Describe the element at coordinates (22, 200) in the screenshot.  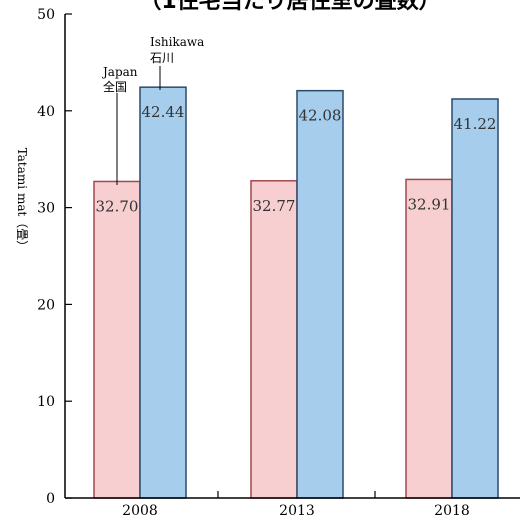
I see `y-axis-label: Tatami mat（畳）` at that location.